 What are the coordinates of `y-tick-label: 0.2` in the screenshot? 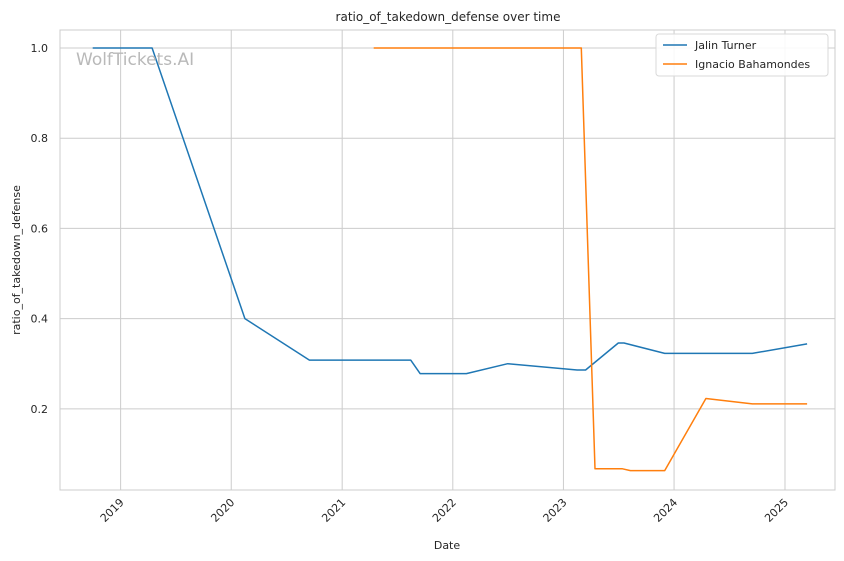 It's located at (40, 409).